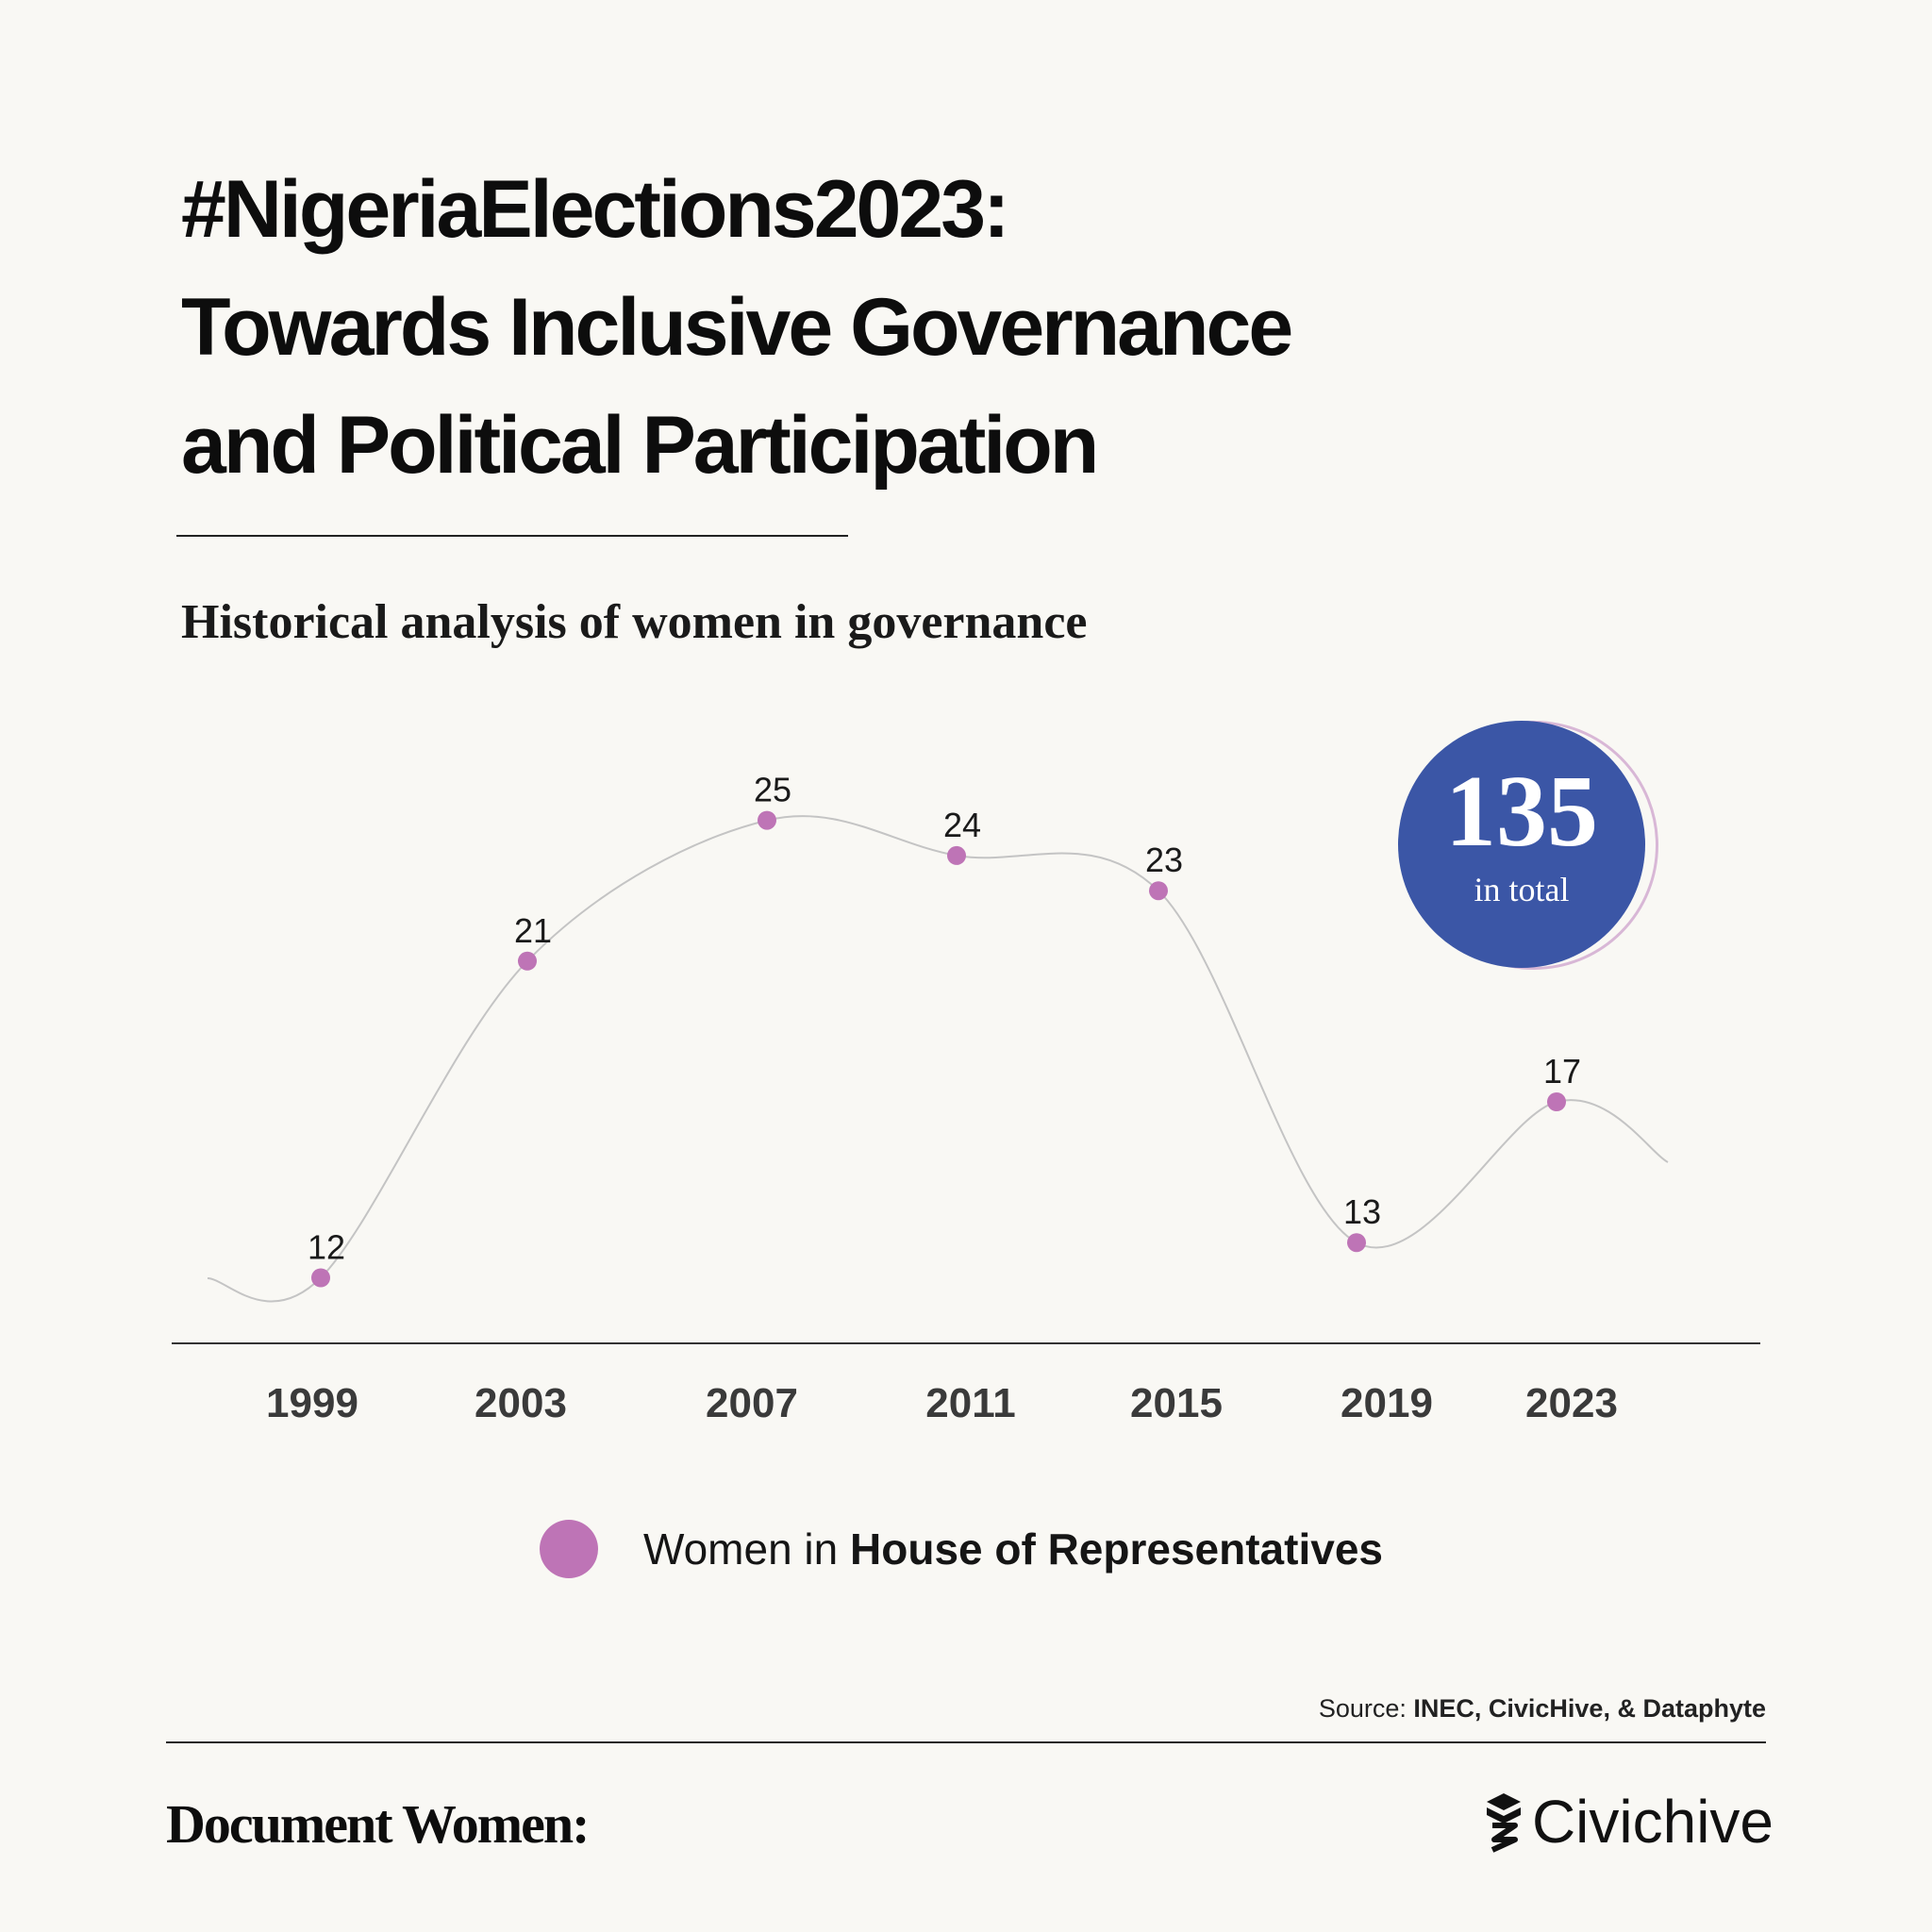 The width and height of the screenshot is (1932, 1932). Describe the element at coordinates (521, 1403) in the screenshot. I see `x-tick-2003: 2003` at that location.